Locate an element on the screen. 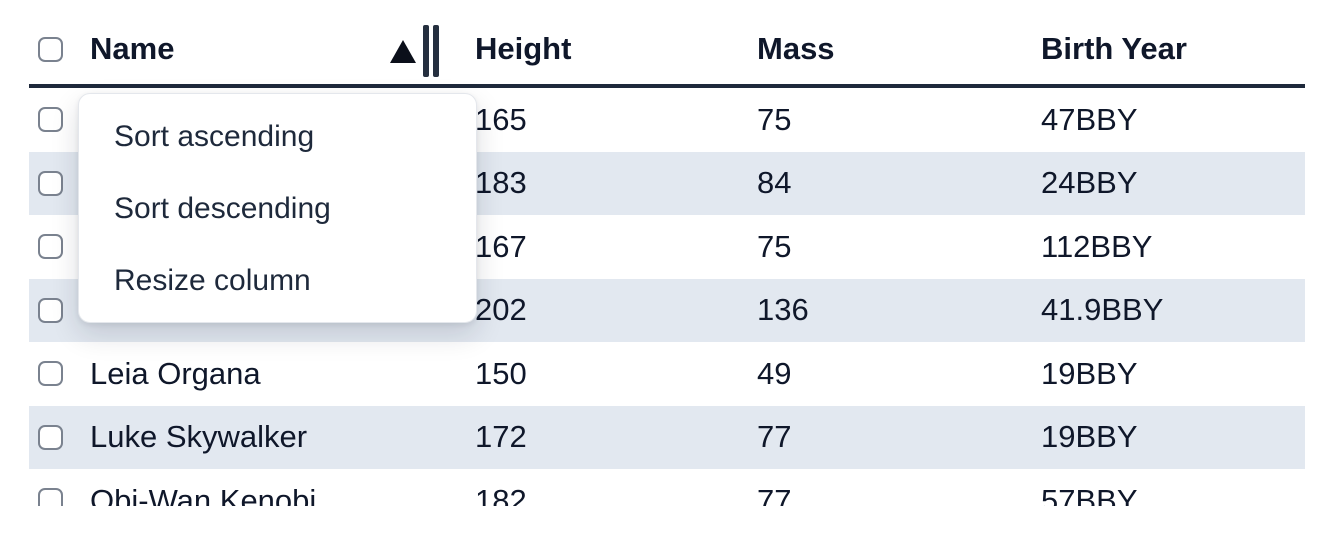 Image resolution: width=1330 pixels, height=536 pixels. menu-item-sort-ascending: Sort ascending is located at coordinates (214, 136).